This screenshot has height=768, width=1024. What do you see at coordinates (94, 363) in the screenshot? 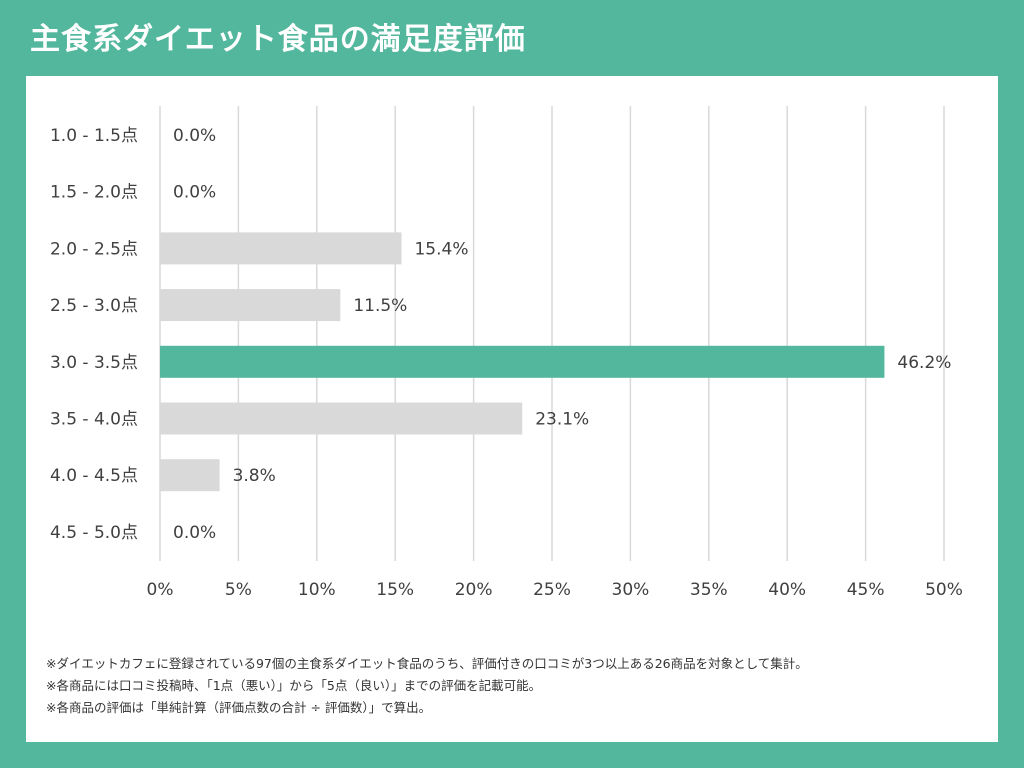
I see `category-label: 3.0 - 3.5点` at bounding box center [94, 363].